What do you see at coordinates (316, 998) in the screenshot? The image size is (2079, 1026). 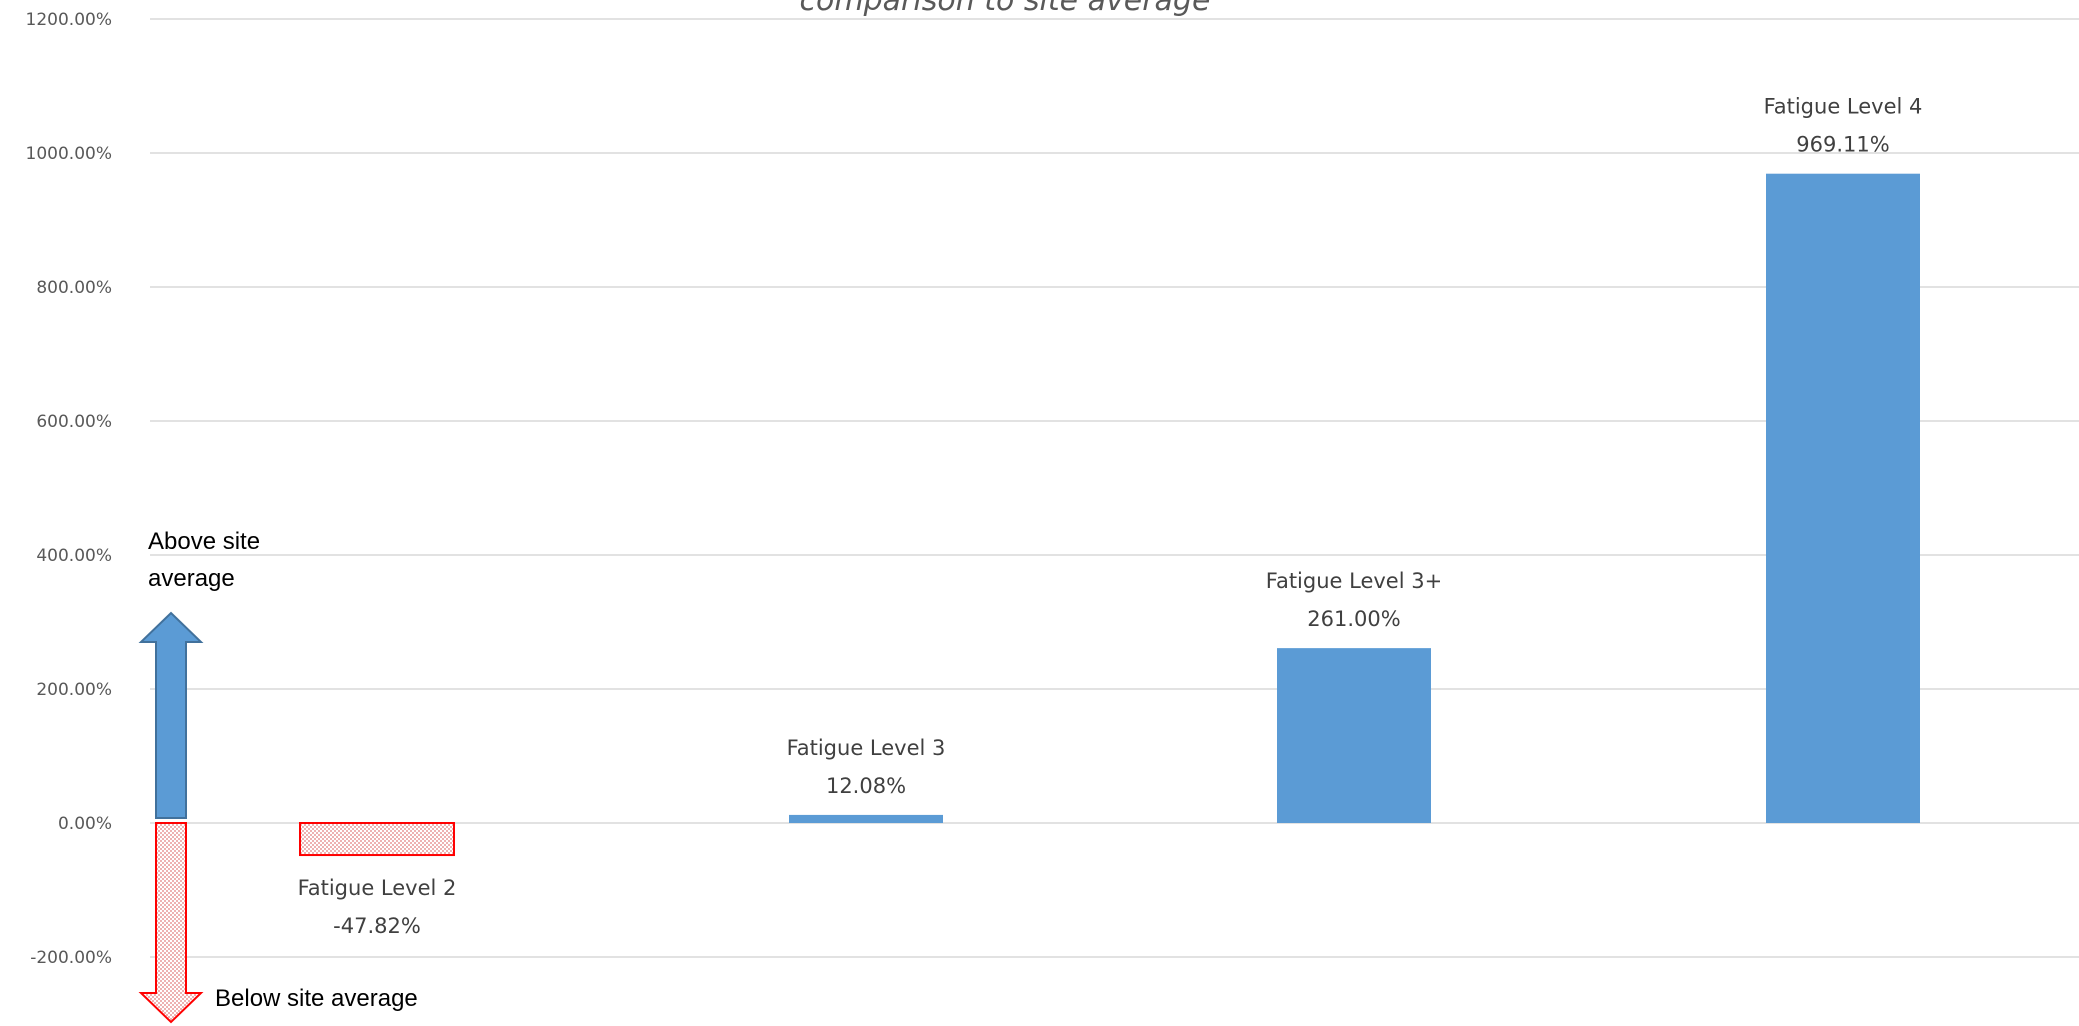 I see `below-average-label: Below site average` at bounding box center [316, 998].